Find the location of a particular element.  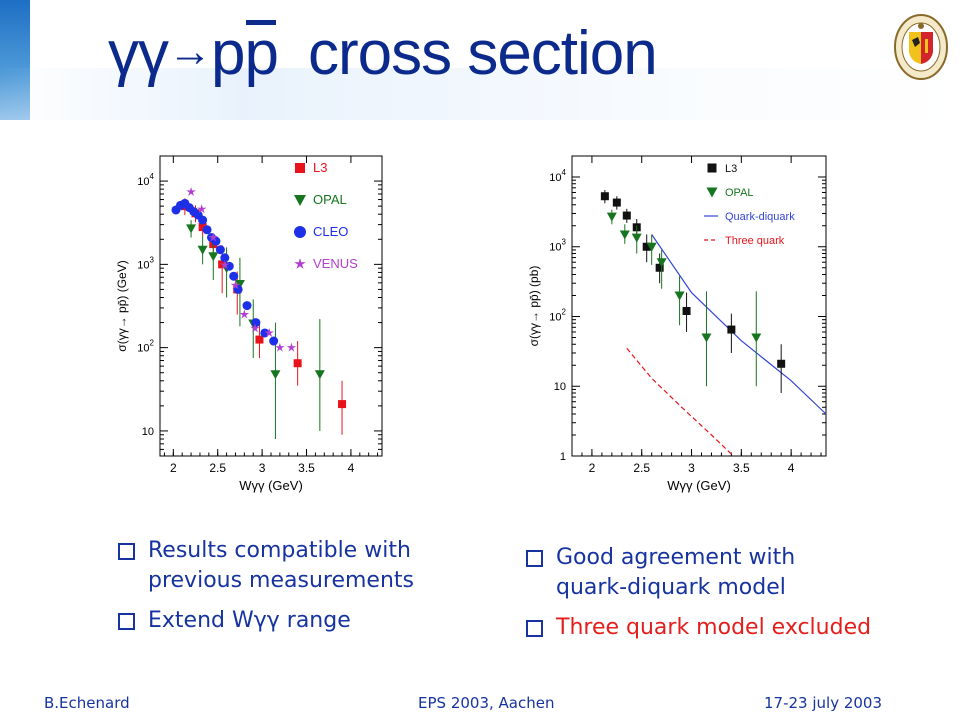

y-axis-label: σ(γγ→ pp̄) (pb) is located at coordinates (534, 306).